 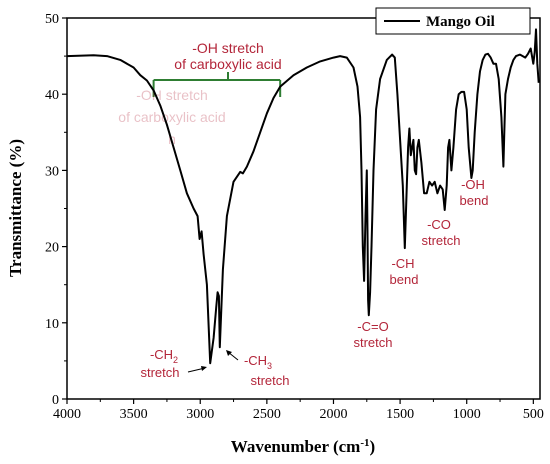 I want to click on x-tick-label: 500, so click(x=533, y=414).